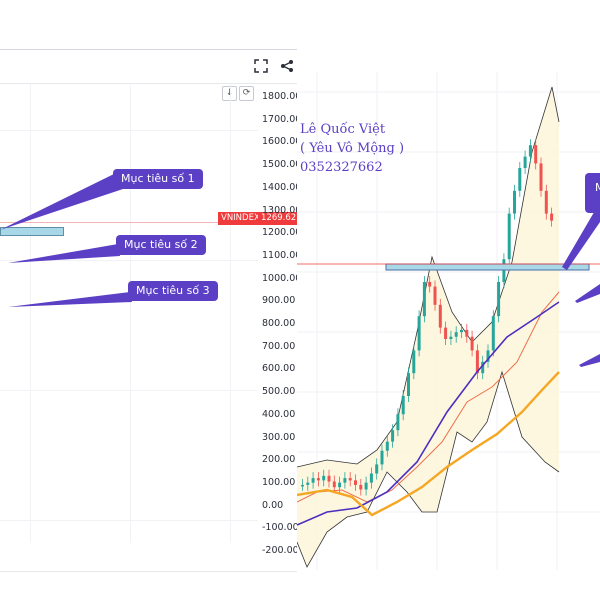 This screenshot has height=600, width=600. I want to click on scroll-down-button: ↓, so click(229, 93).